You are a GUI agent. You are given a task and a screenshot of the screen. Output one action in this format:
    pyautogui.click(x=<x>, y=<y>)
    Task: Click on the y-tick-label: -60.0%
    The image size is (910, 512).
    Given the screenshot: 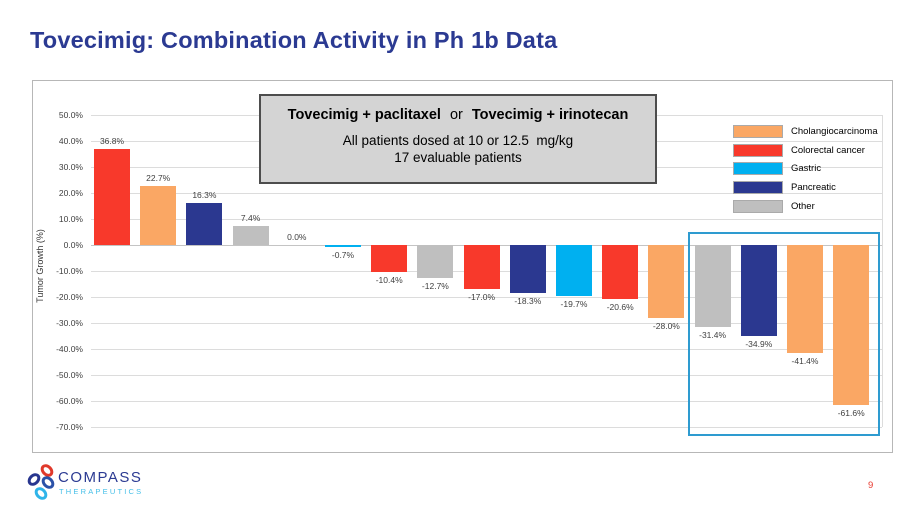 What is the action you would take?
    pyautogui.click(x=69, y=401)
    